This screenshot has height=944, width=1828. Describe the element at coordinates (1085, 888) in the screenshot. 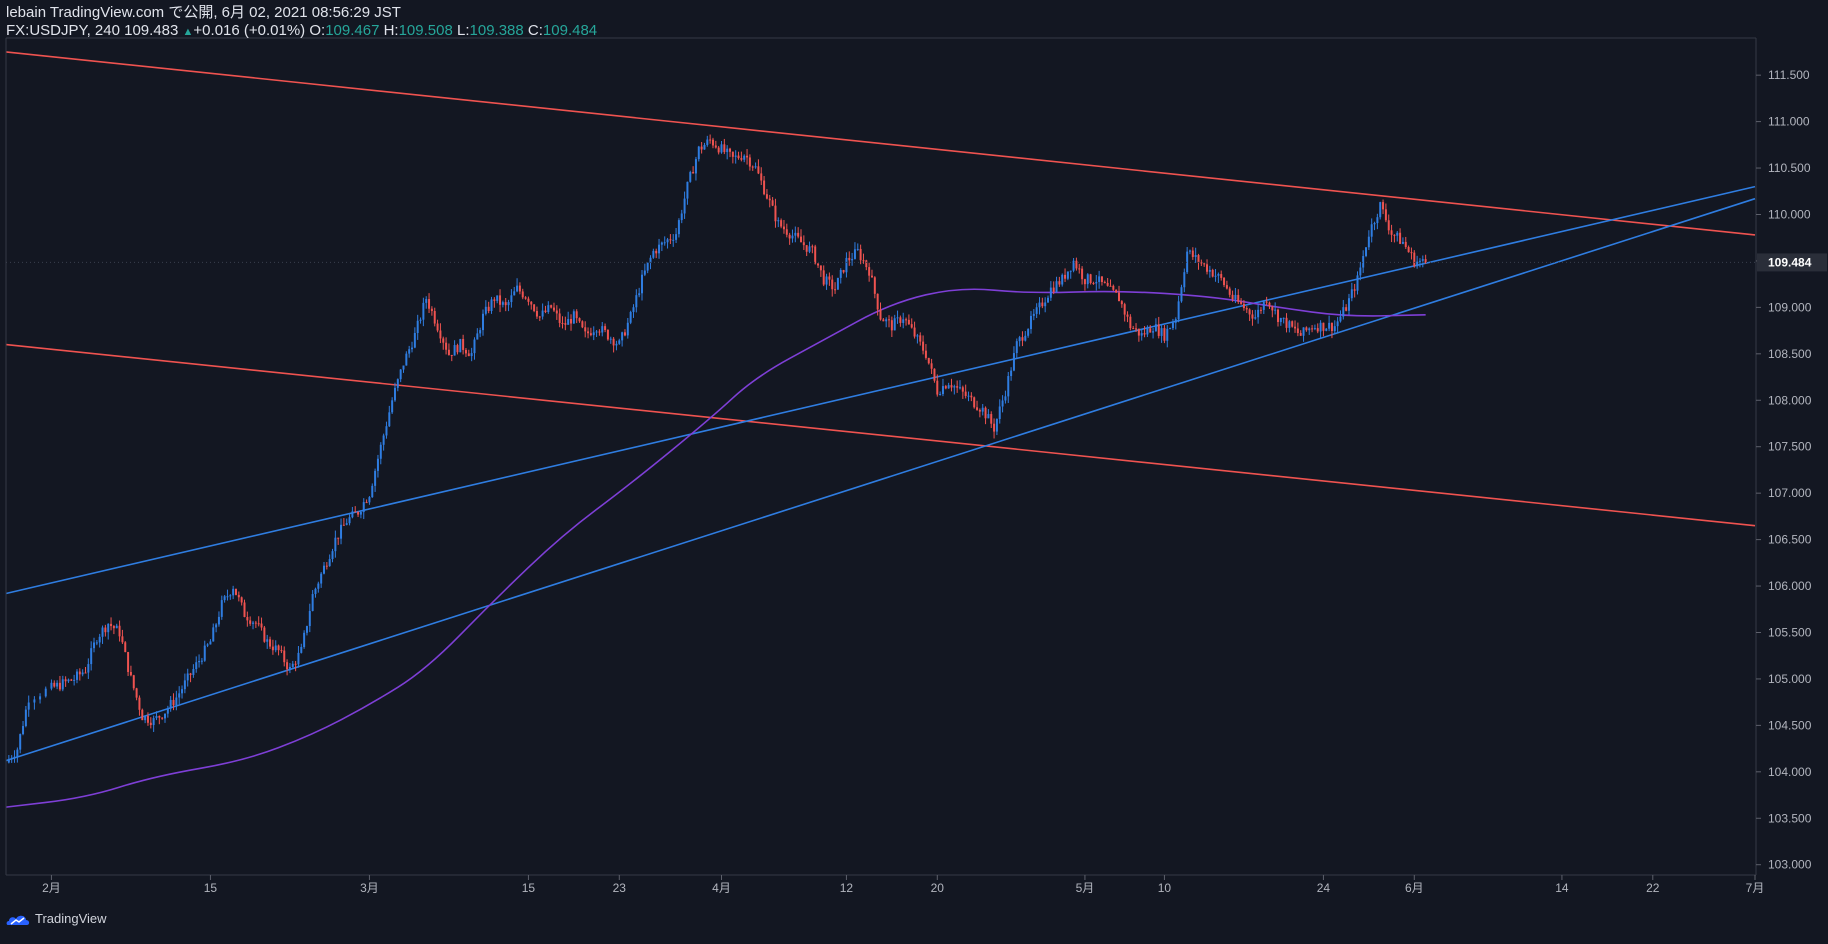

I see `x-tick-label: 5月` at that location.